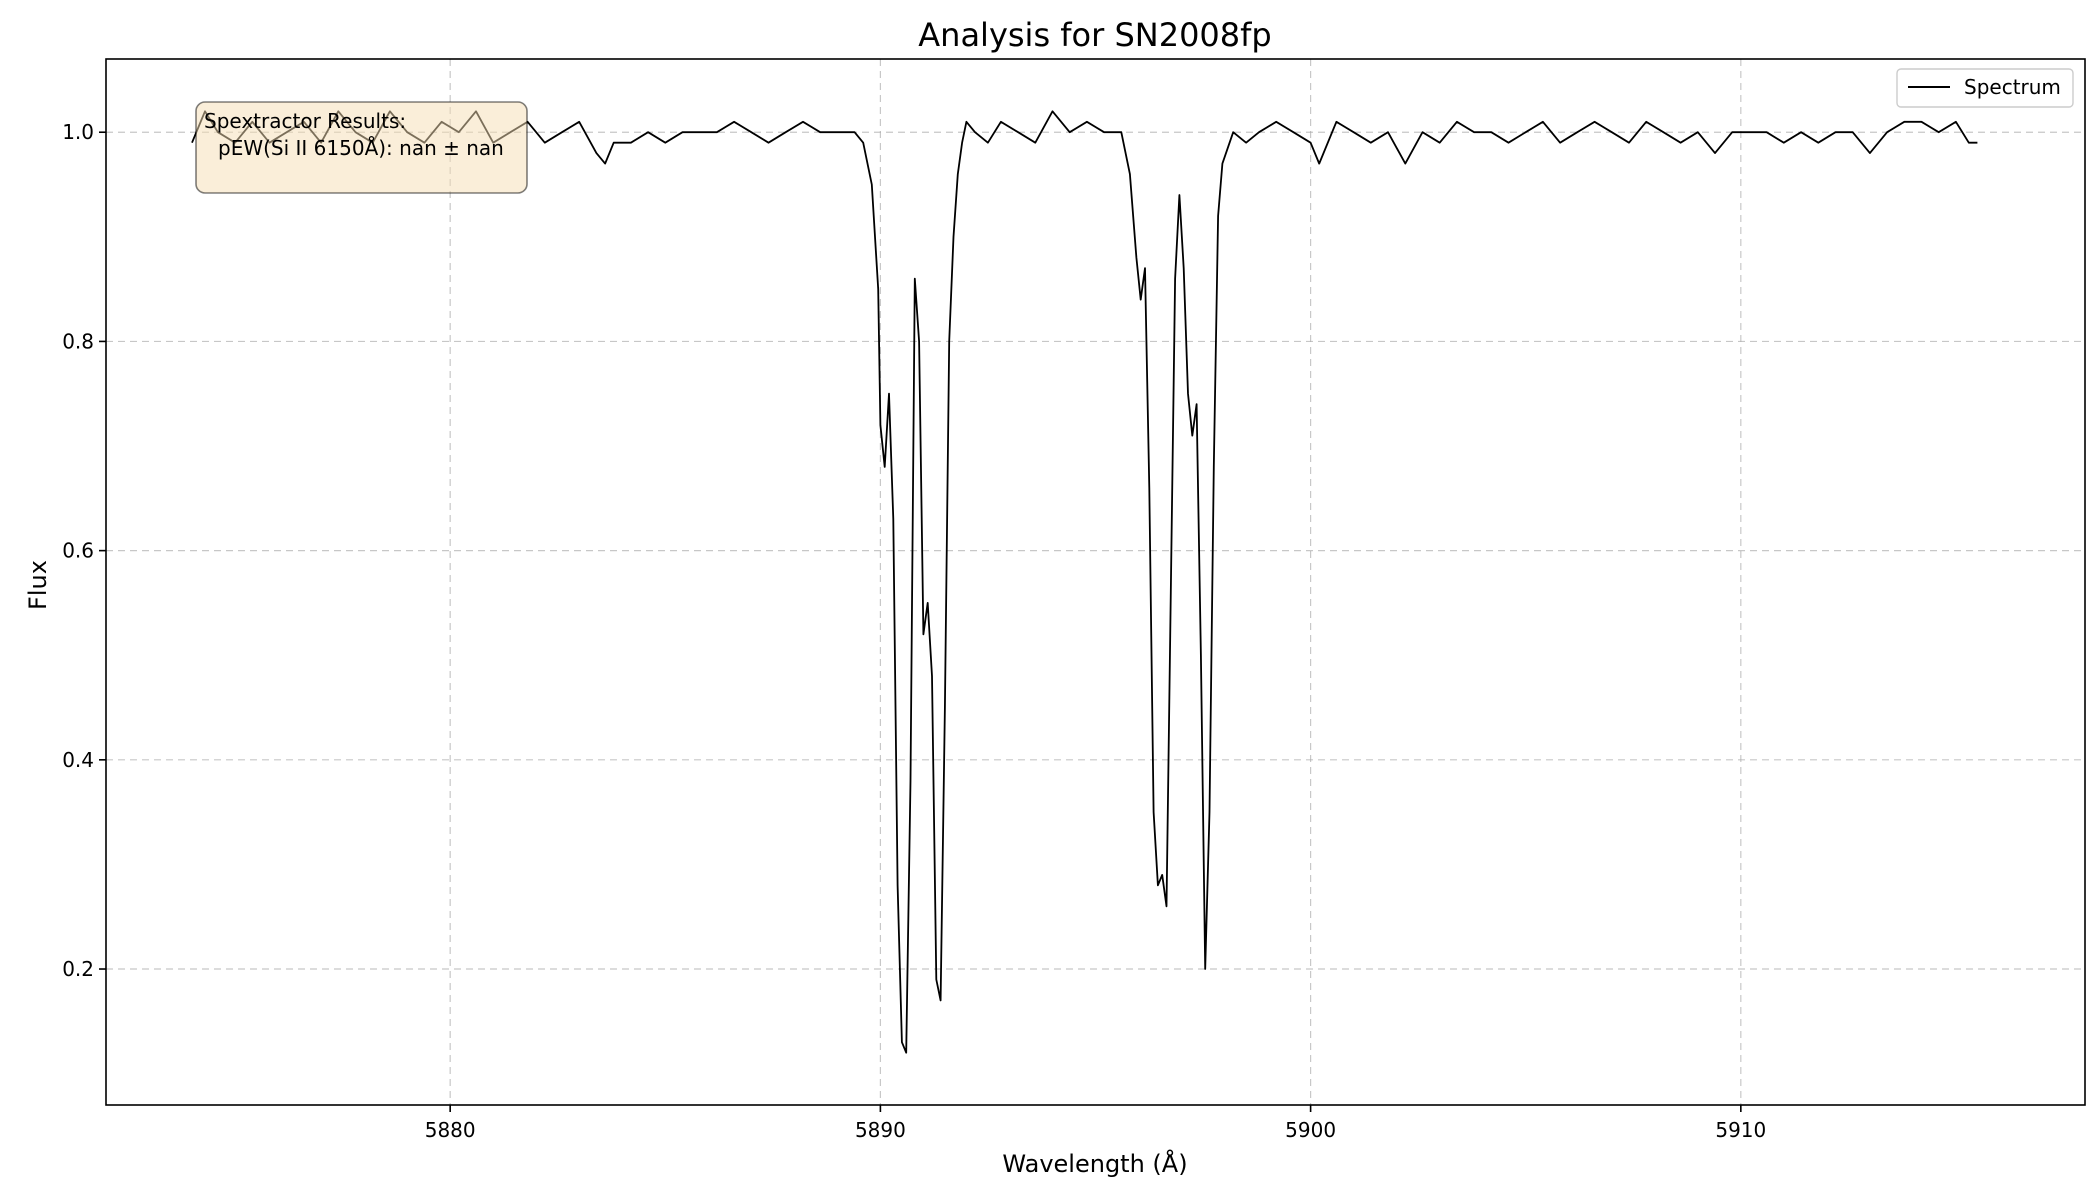 The image size is (2100, 1204). Describe the element at coordinates (450, 1130) in the screenshot. I see `x-tick-label-5880: 5880` at that location.